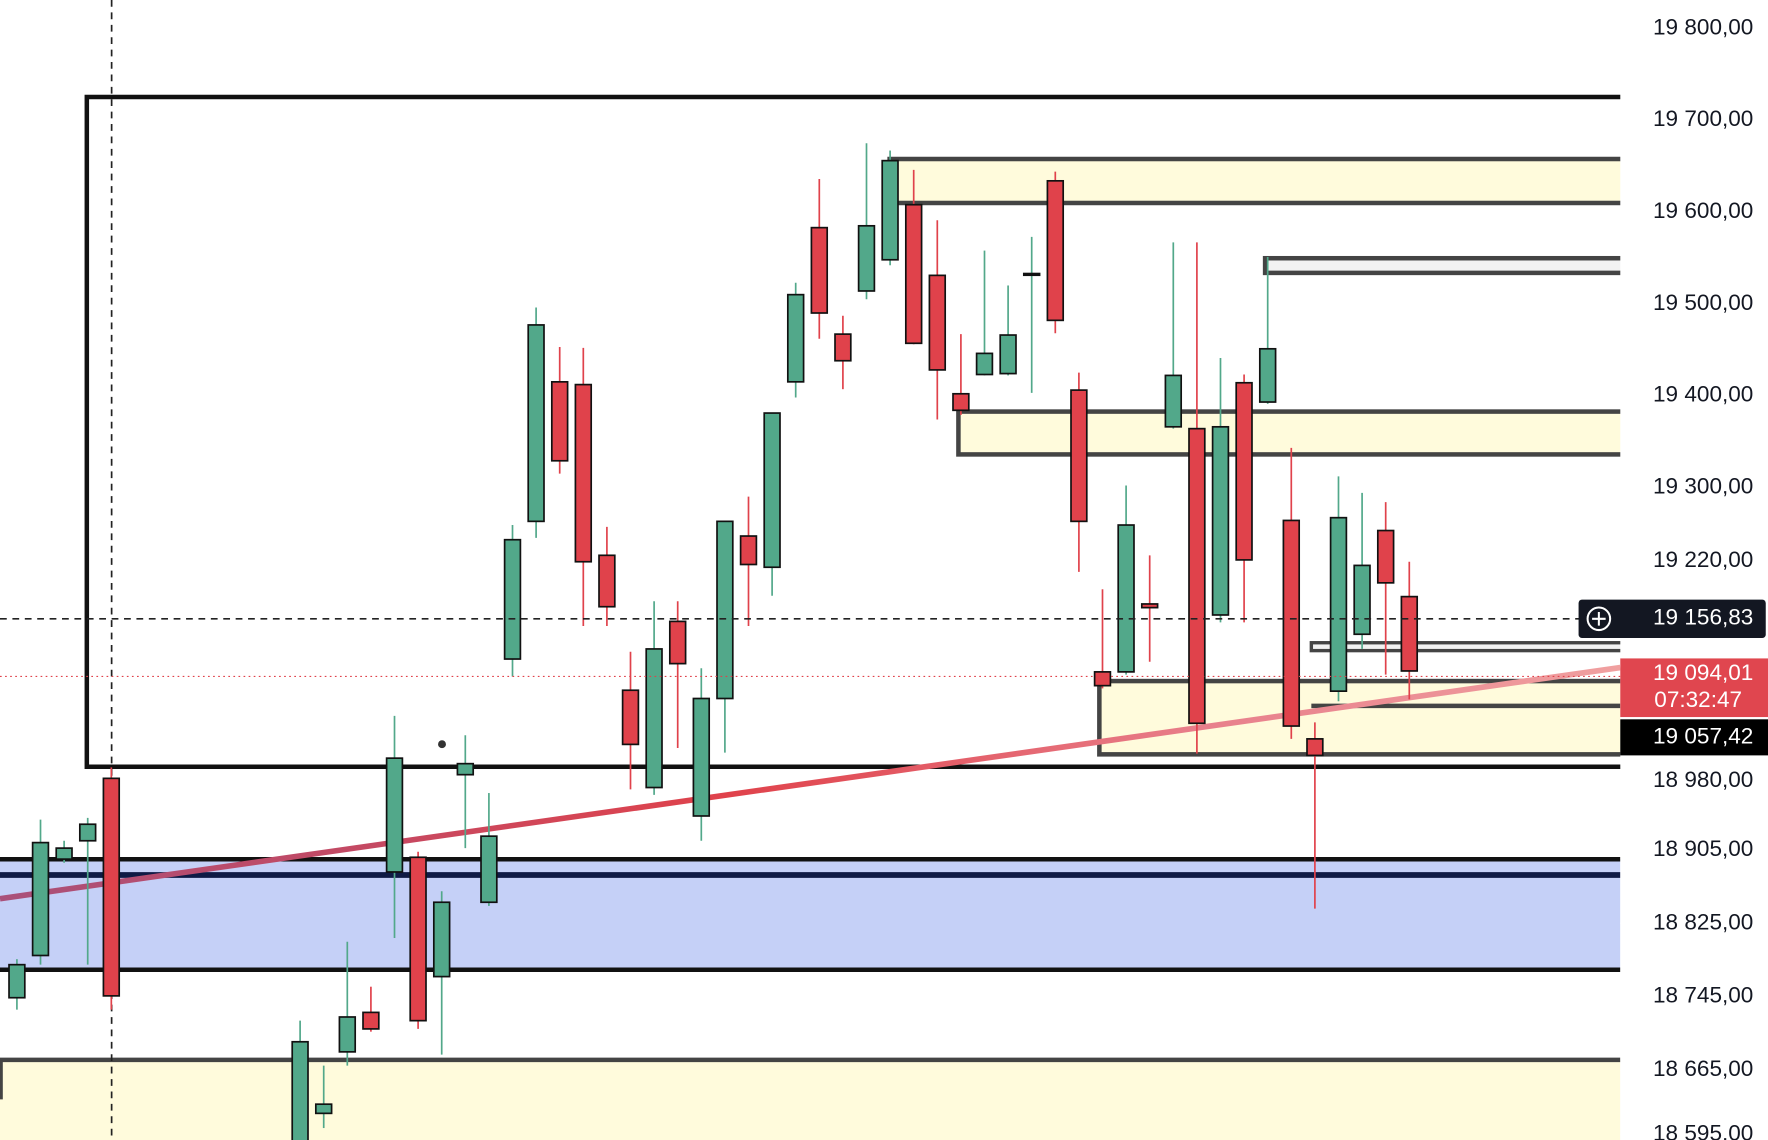 The image size is (1768, 1140). I want to click on overlay, so click(810, 647).